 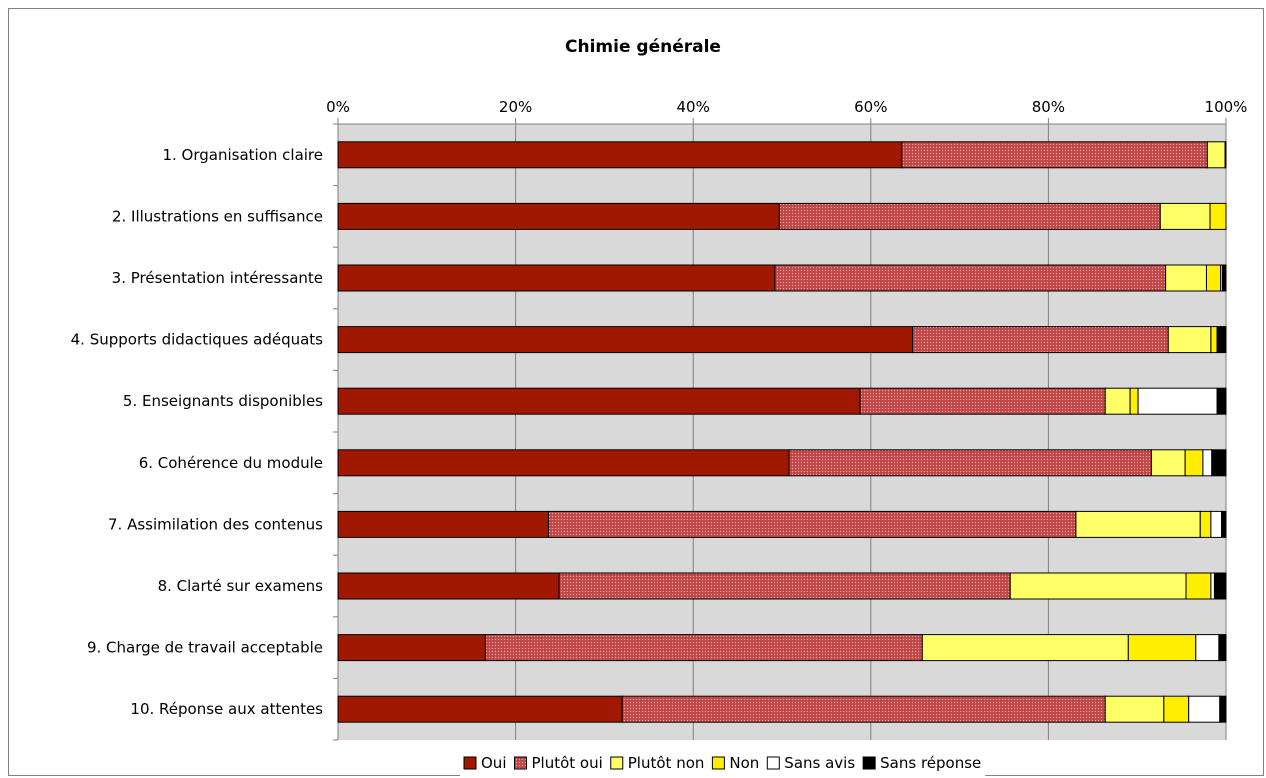 I want to click on legend-label-non: Non, so click(x=744, y=763).